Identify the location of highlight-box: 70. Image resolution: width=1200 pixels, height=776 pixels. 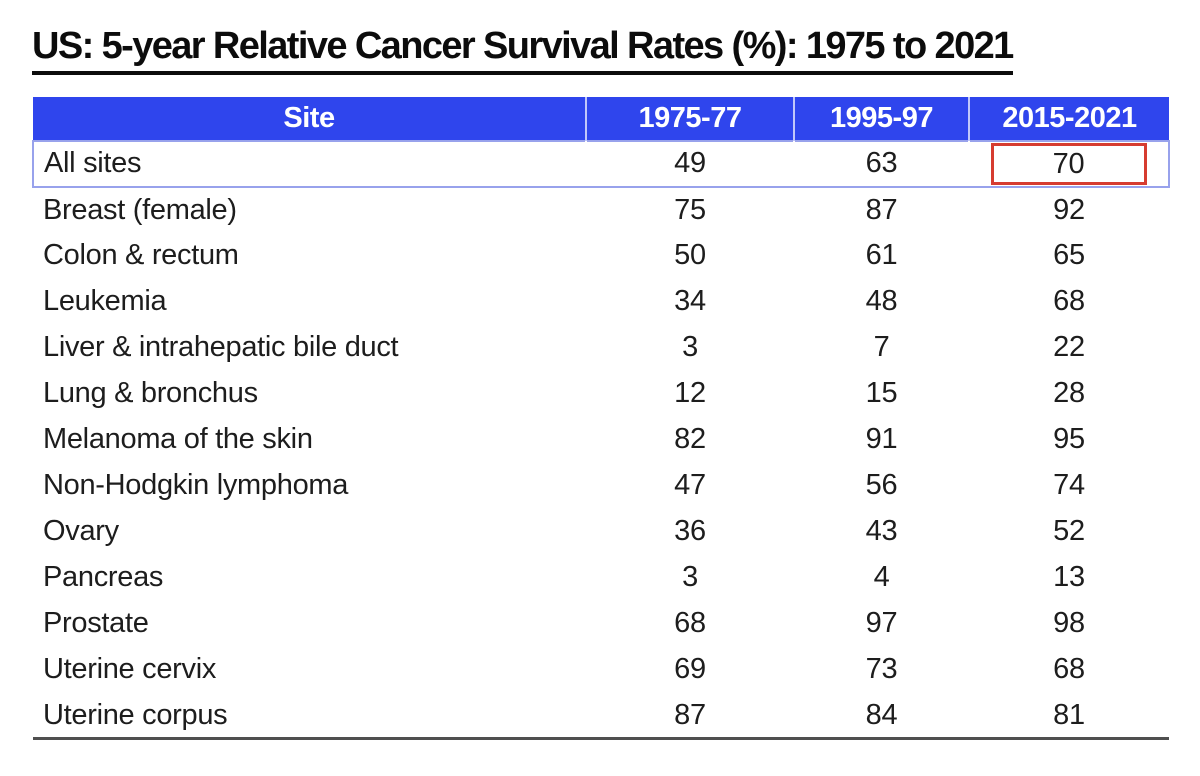
(1068, 163).